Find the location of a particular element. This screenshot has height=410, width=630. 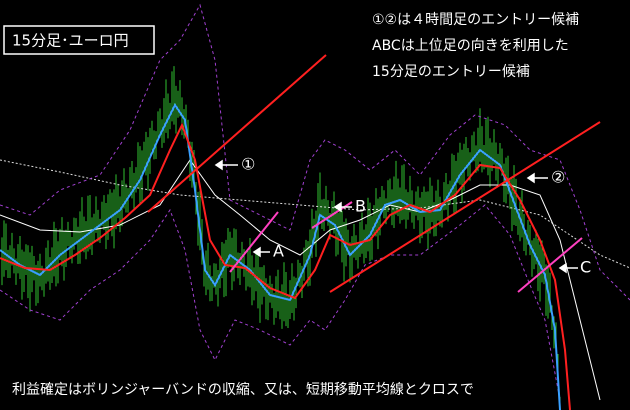

note: 15分足のエントリー候補 is located at coordinates (451, 72).